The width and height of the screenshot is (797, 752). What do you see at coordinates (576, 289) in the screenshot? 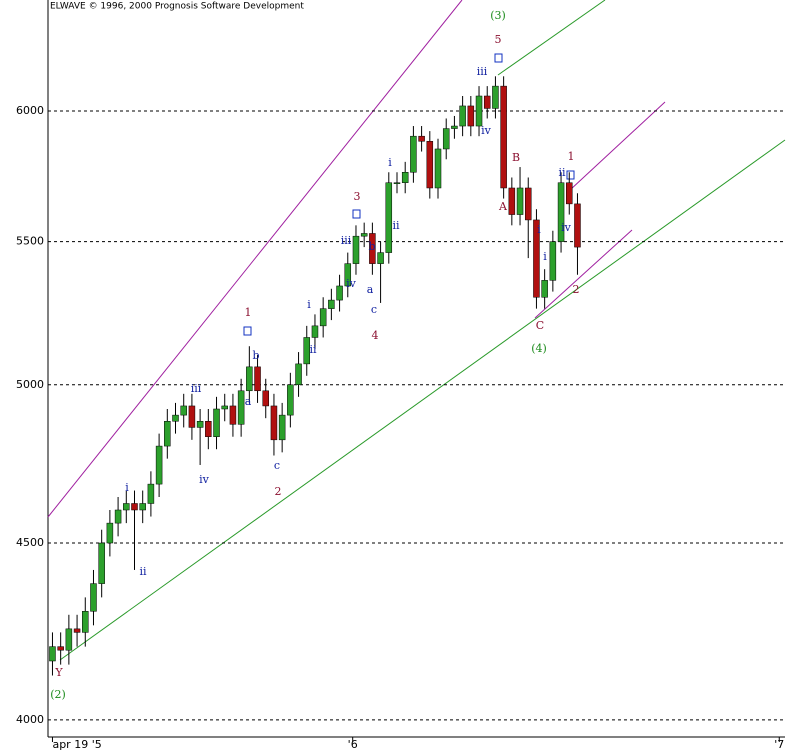
I see `wave-label: 2` at bounding box center [576, 289].